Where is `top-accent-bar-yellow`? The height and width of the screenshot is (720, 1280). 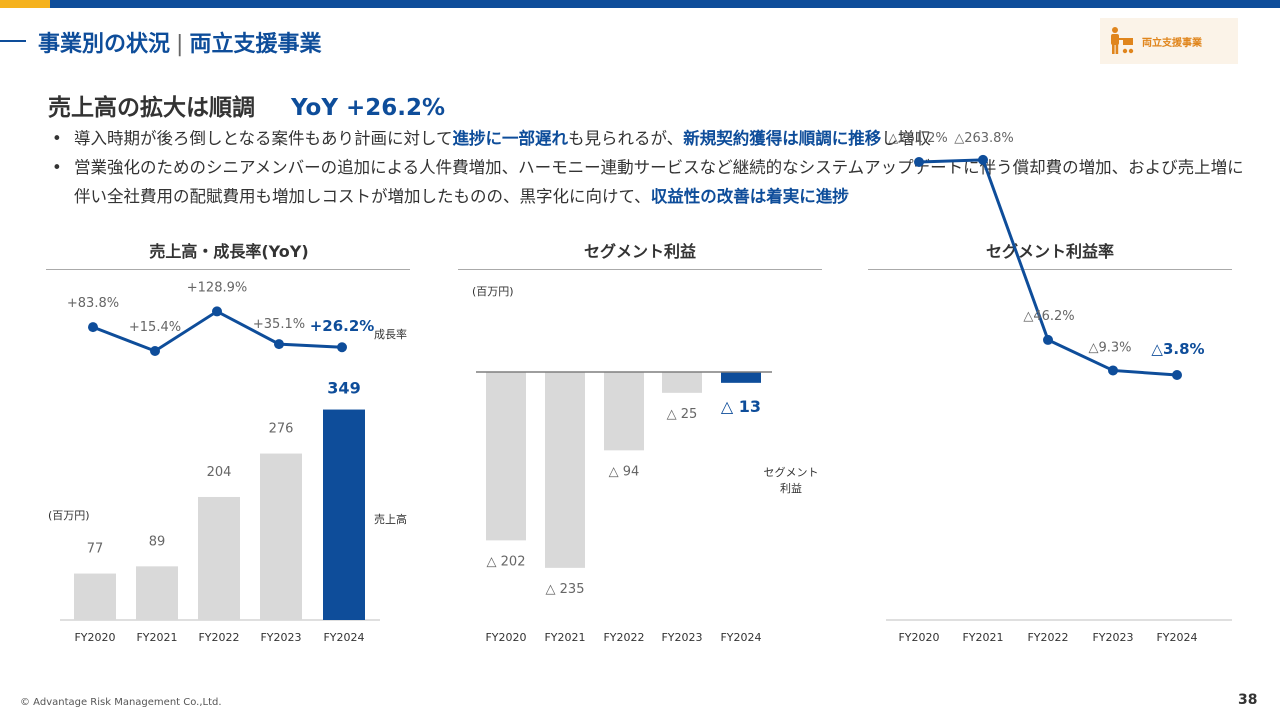
top-accent-bar-yellow is located at coordinates (25, 4).